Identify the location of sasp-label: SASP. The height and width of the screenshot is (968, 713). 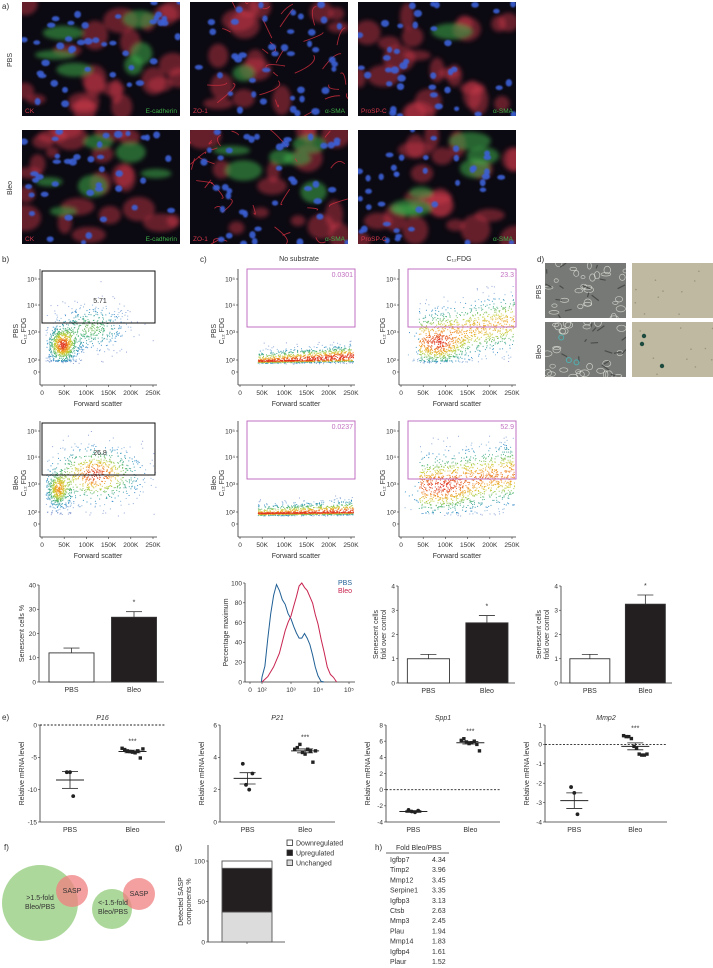
(139, 894).